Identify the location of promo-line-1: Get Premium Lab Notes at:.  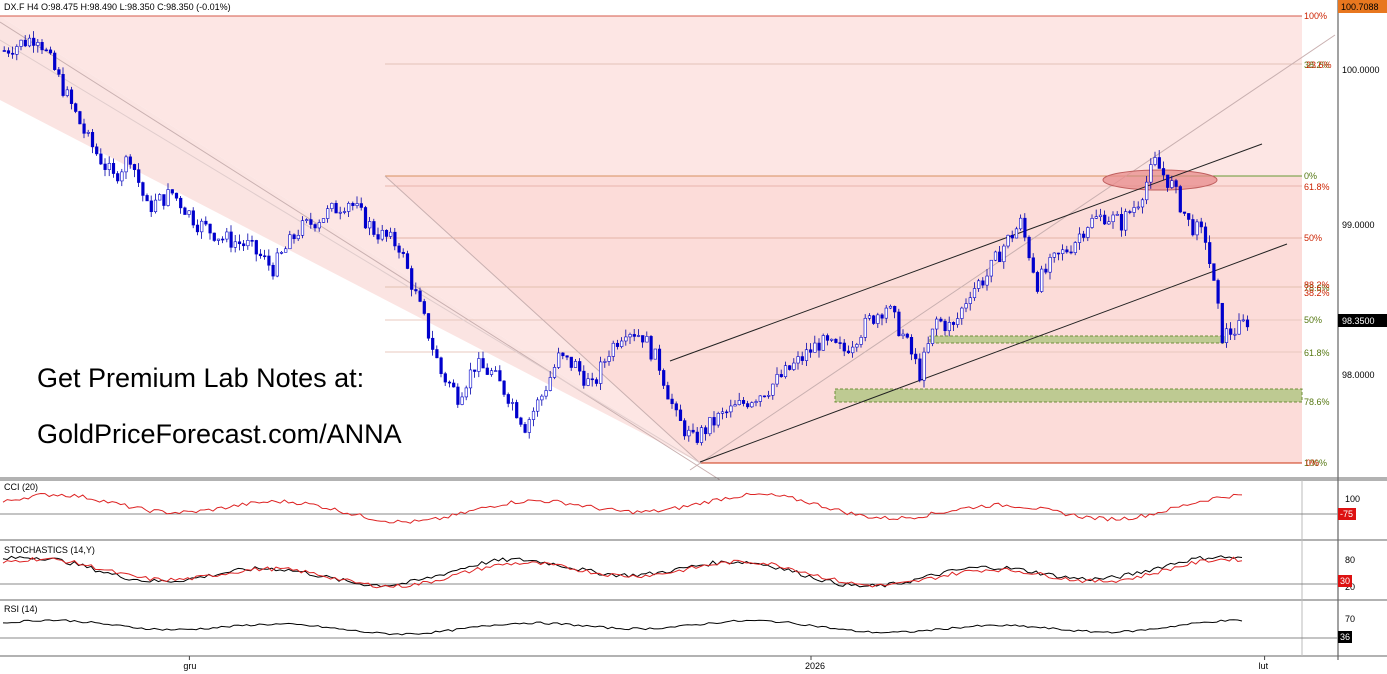
(201, 378).